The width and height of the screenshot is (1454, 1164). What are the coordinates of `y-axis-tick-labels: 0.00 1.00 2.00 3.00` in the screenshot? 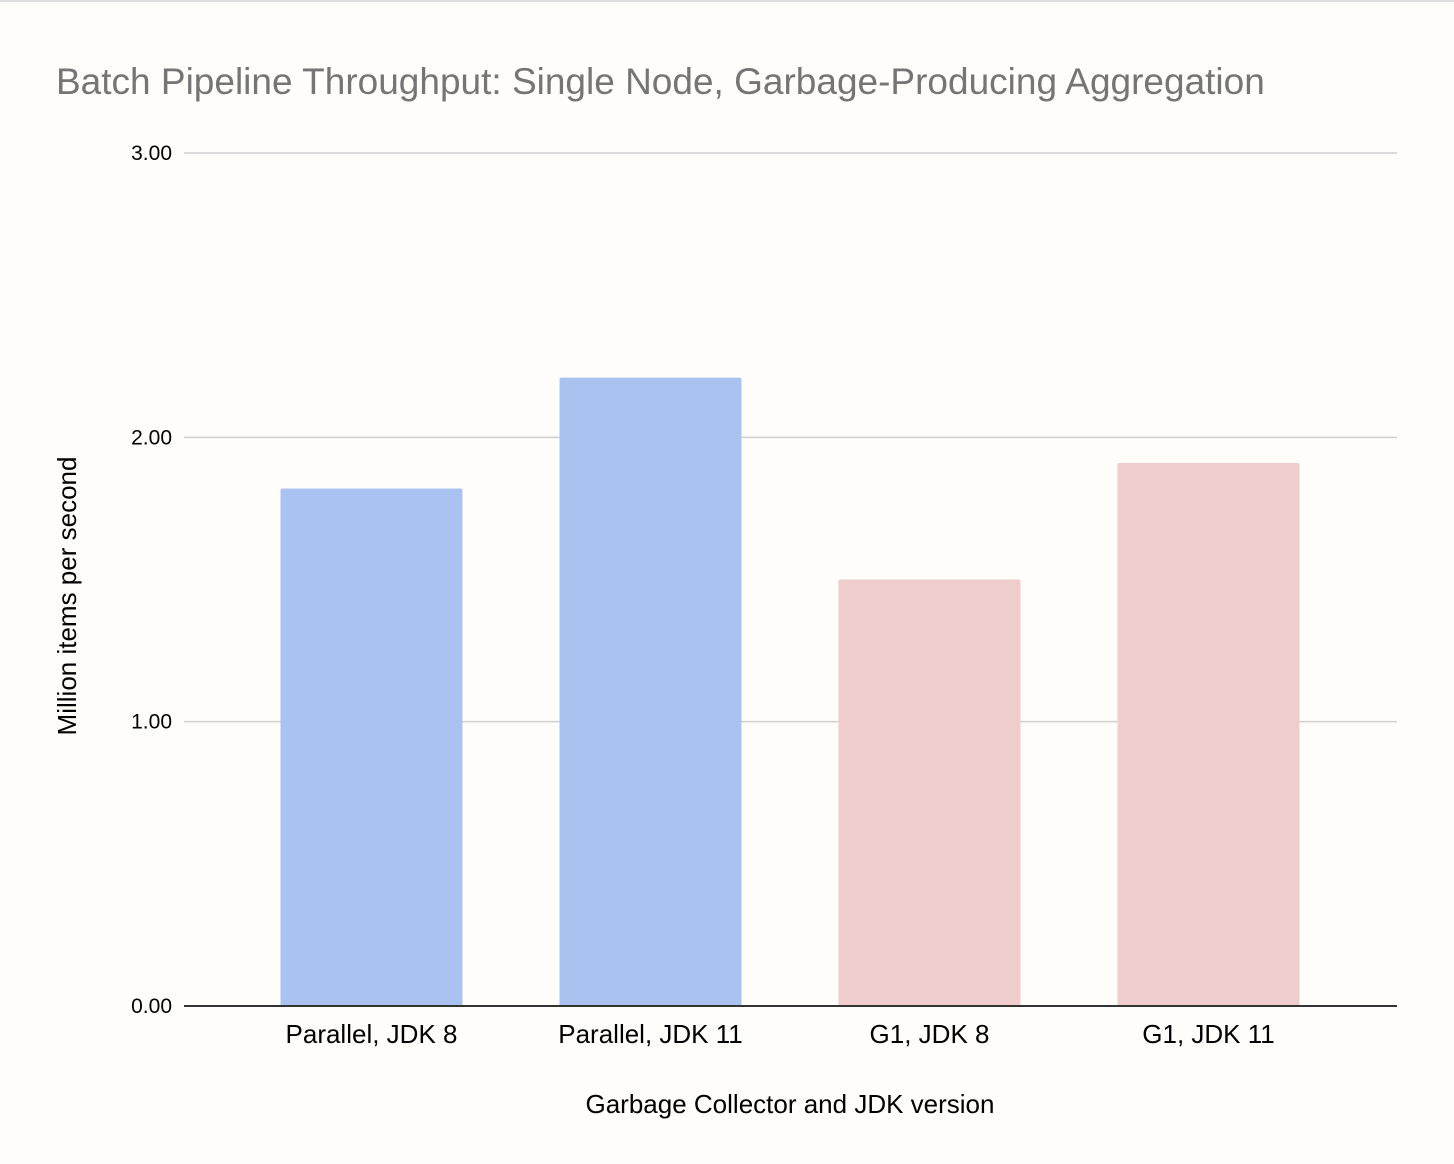 It's located at (151, 580).